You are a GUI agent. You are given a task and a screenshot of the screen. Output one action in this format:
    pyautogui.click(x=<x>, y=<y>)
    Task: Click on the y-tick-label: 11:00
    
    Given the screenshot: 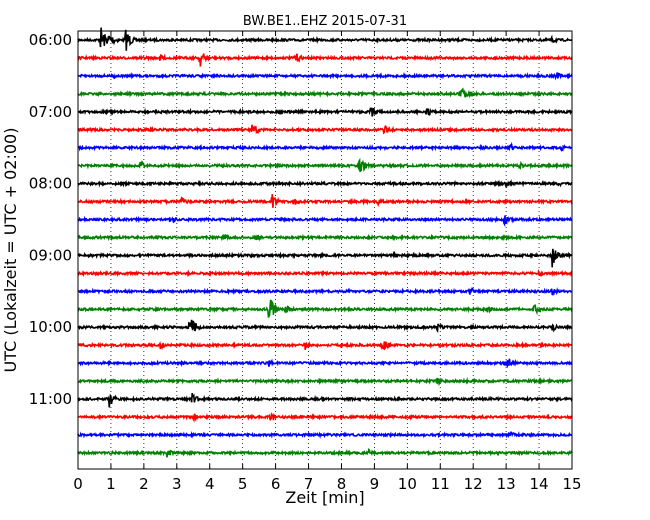 What is the action you would take?
    pyautogui.click(x=50, y=399)
    